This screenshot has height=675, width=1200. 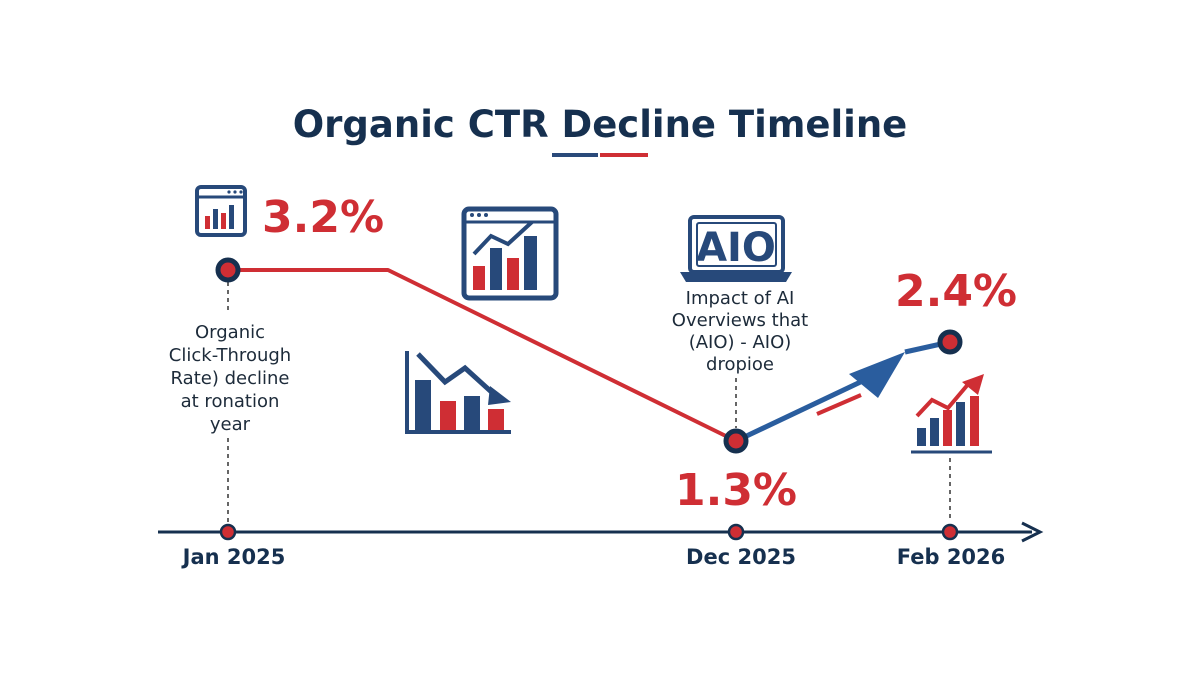 What do you see at coordinates (740, 364) in the screenshot?
I see `annotation-line: dropioe` at bounding box center [740, 364].